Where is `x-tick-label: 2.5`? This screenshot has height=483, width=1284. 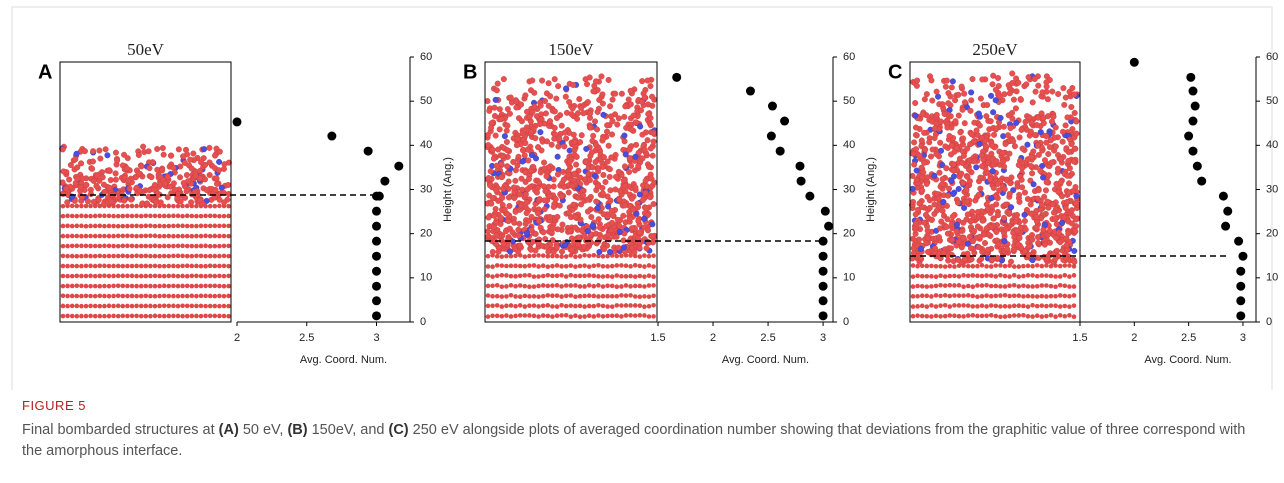
x-tick-label: 2.5 is located at coordinates (306, 338).